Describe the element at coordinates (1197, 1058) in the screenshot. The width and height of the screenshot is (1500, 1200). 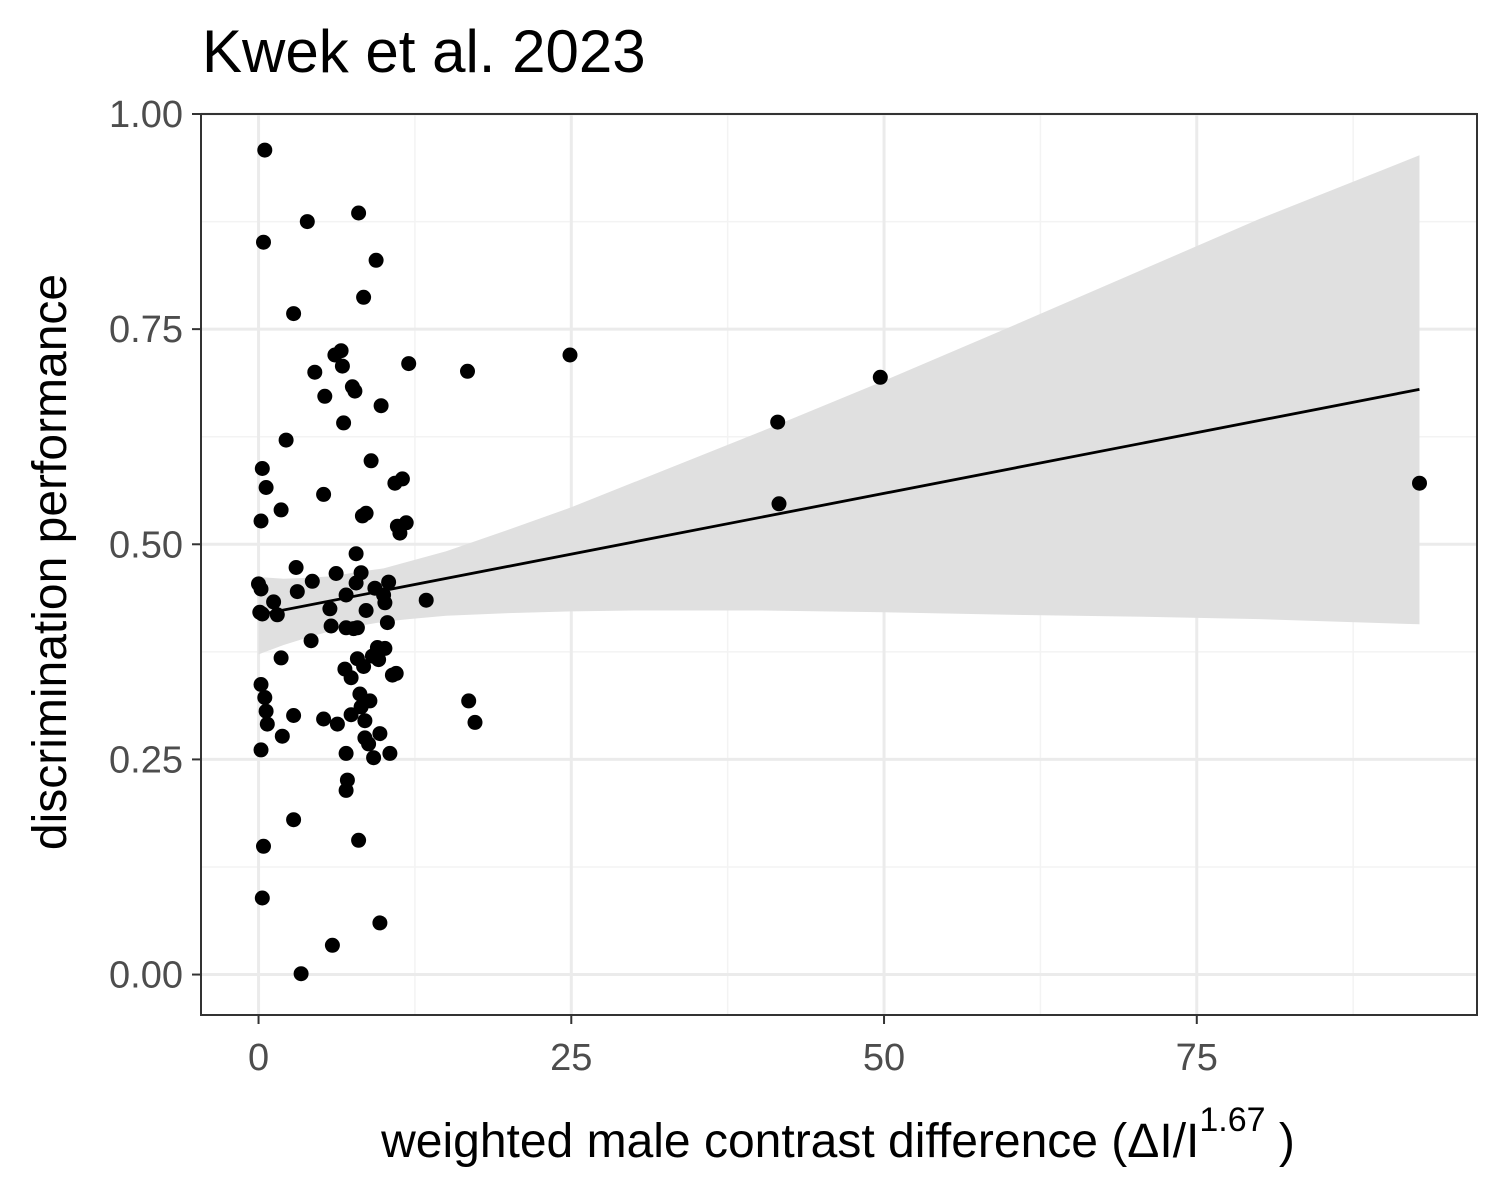
I see `x-tick-label: 75` at that location.